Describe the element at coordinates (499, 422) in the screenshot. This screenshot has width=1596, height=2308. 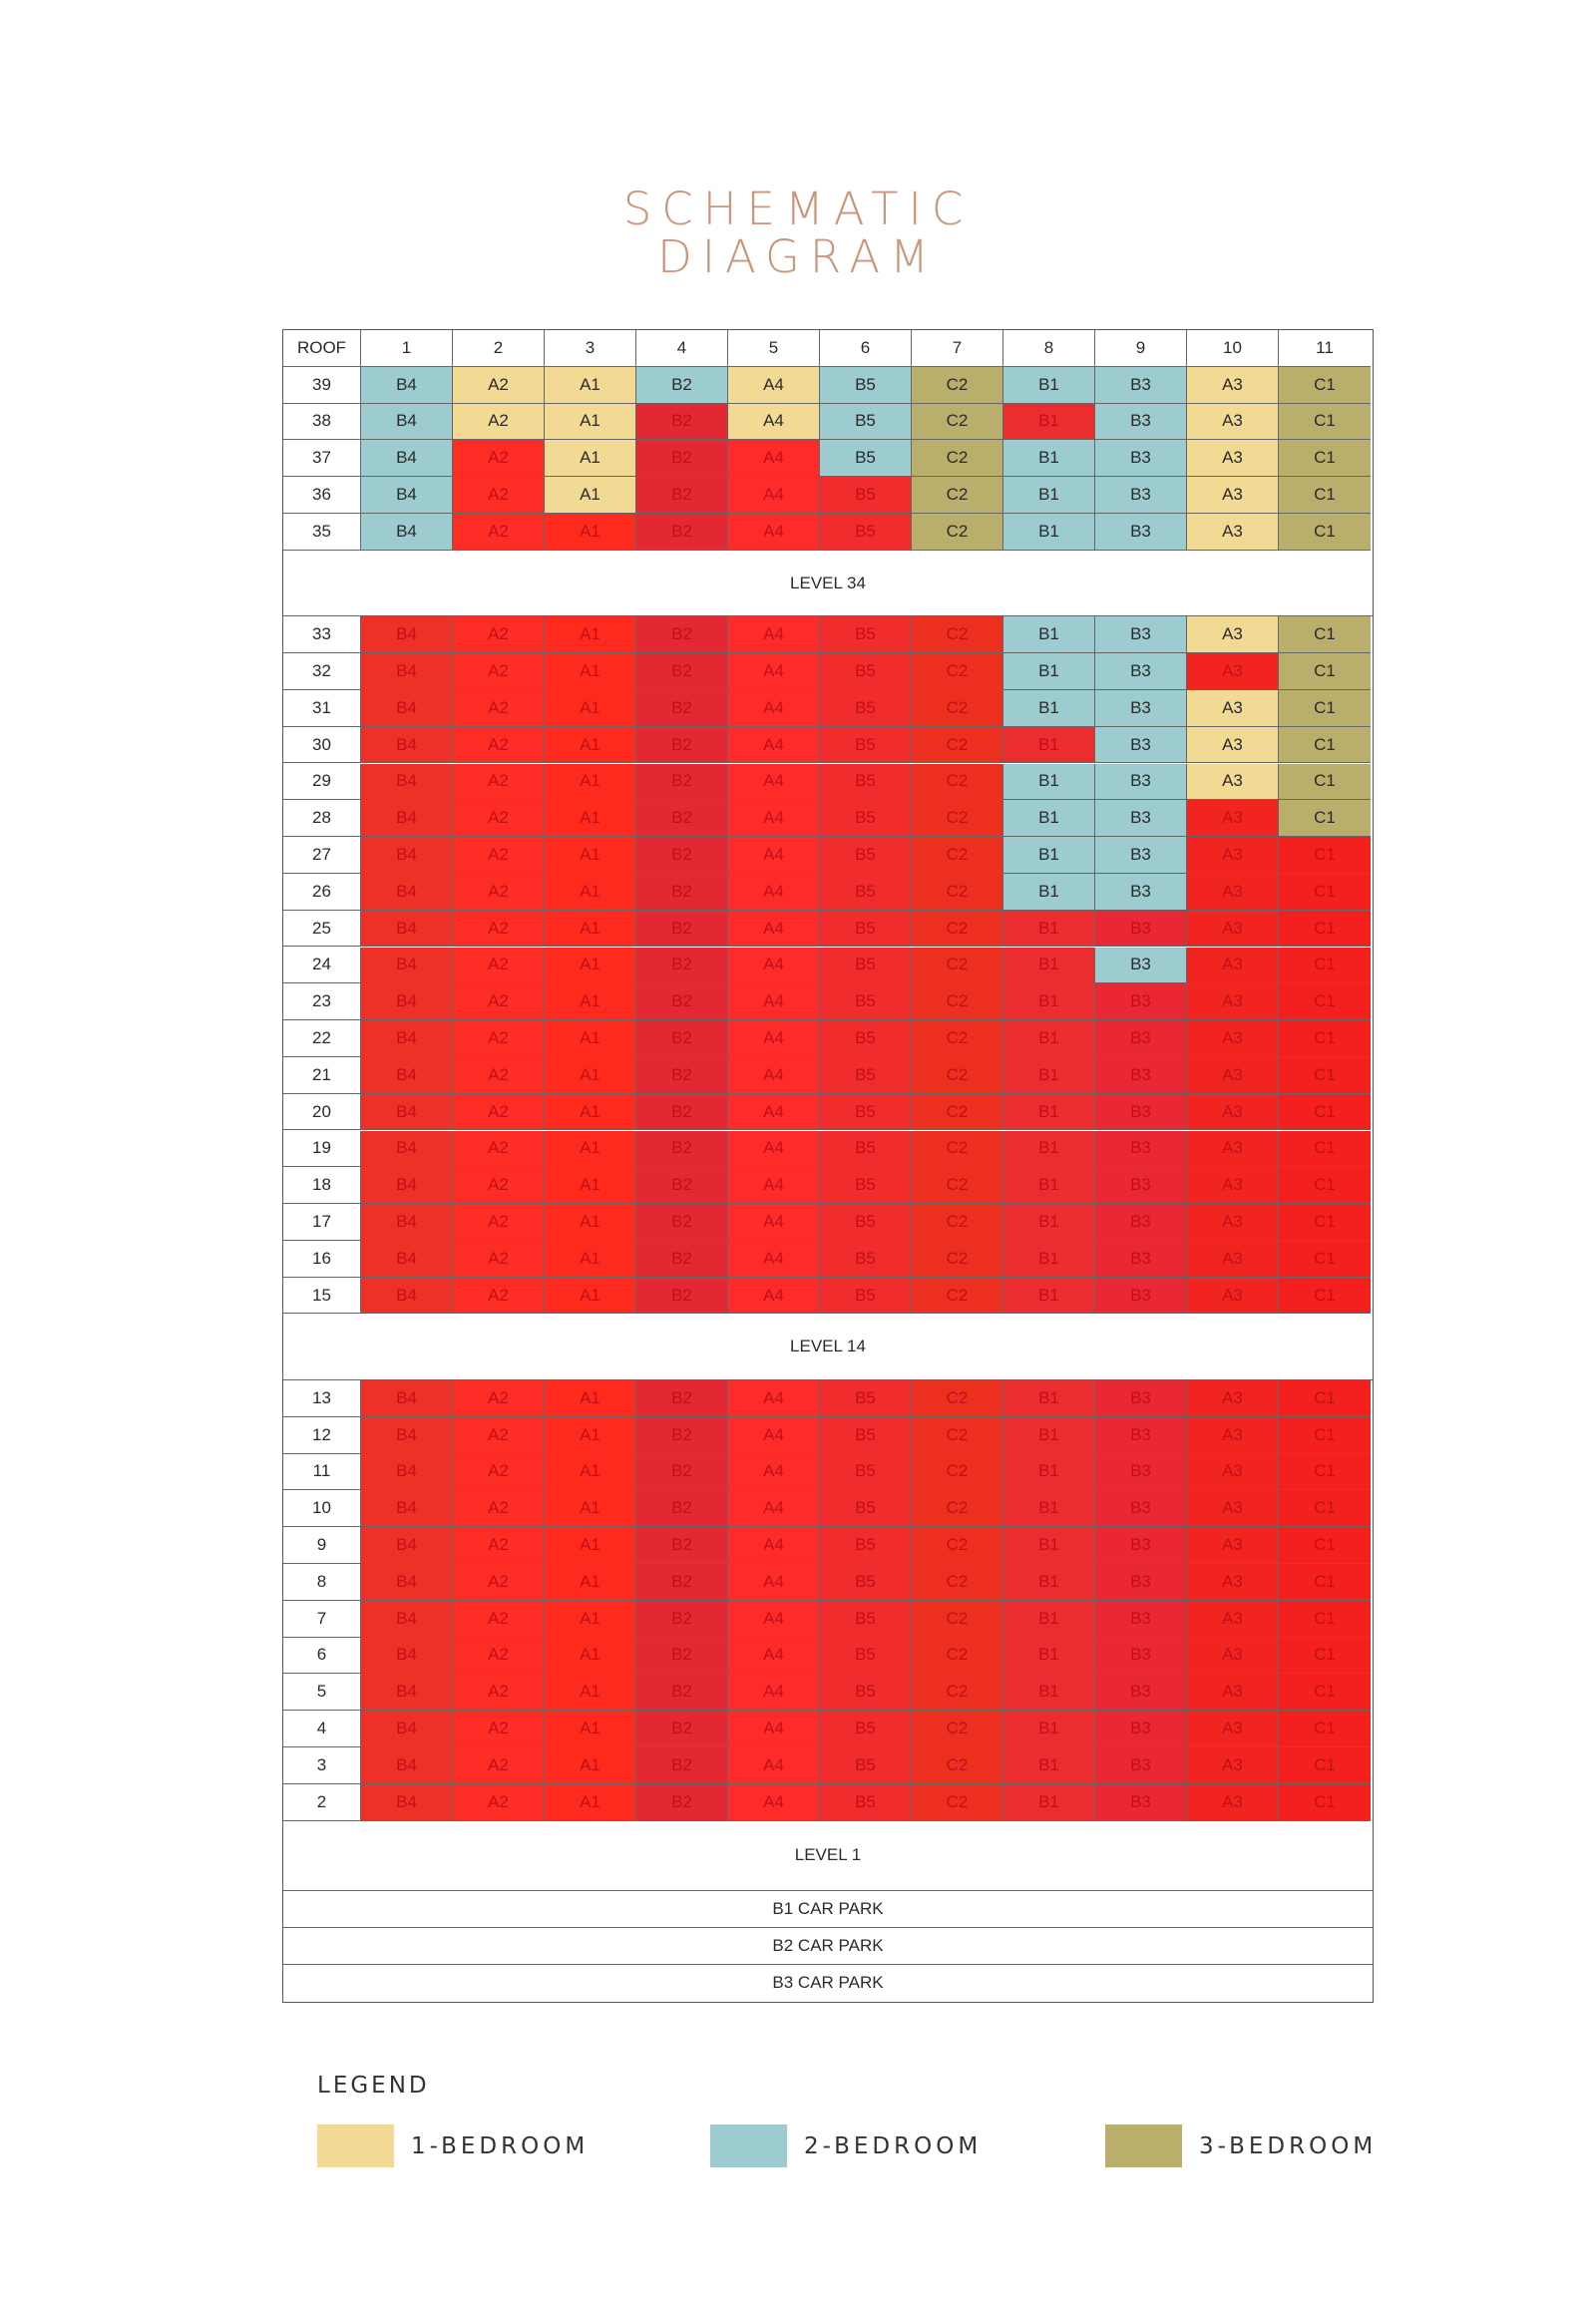
I see `unit-cell-available: A2` at that location.